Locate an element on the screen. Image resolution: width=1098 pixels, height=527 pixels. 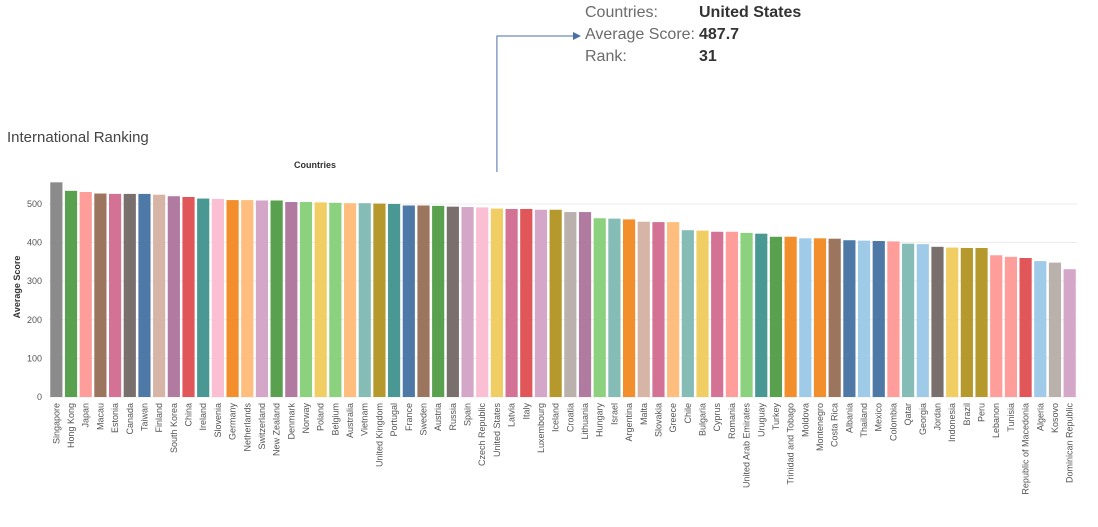
x-tick-label: Denmark is located at coordinates (291, 421).